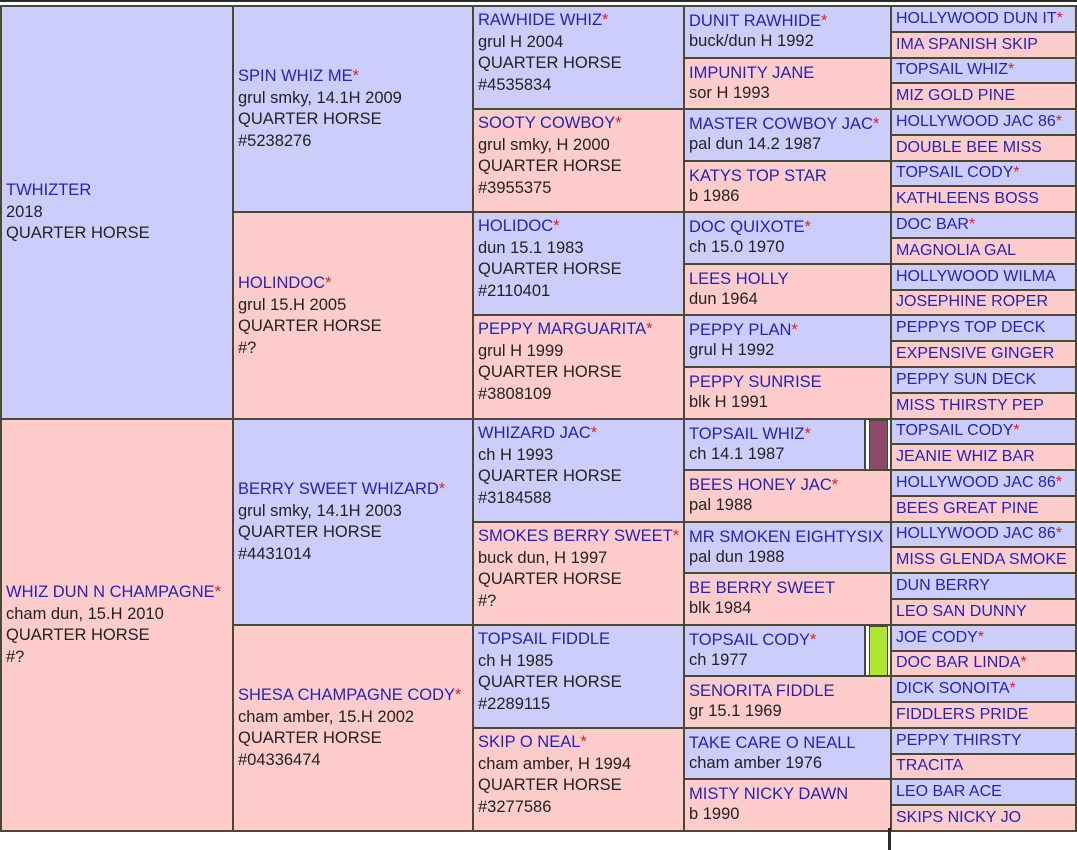 The width and height of the screenshot is (1077, 850). I want to click on horse-name-link: TAKE CARE O NEALL, so click(772, 743).